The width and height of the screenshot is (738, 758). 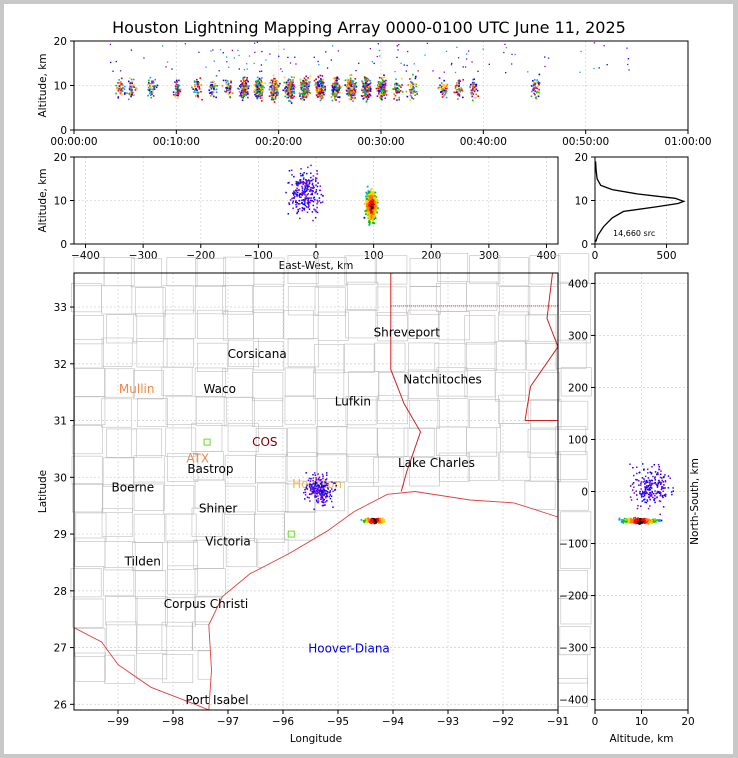 I want to click on x-tick-label: 0, so click(x=316, y=256).